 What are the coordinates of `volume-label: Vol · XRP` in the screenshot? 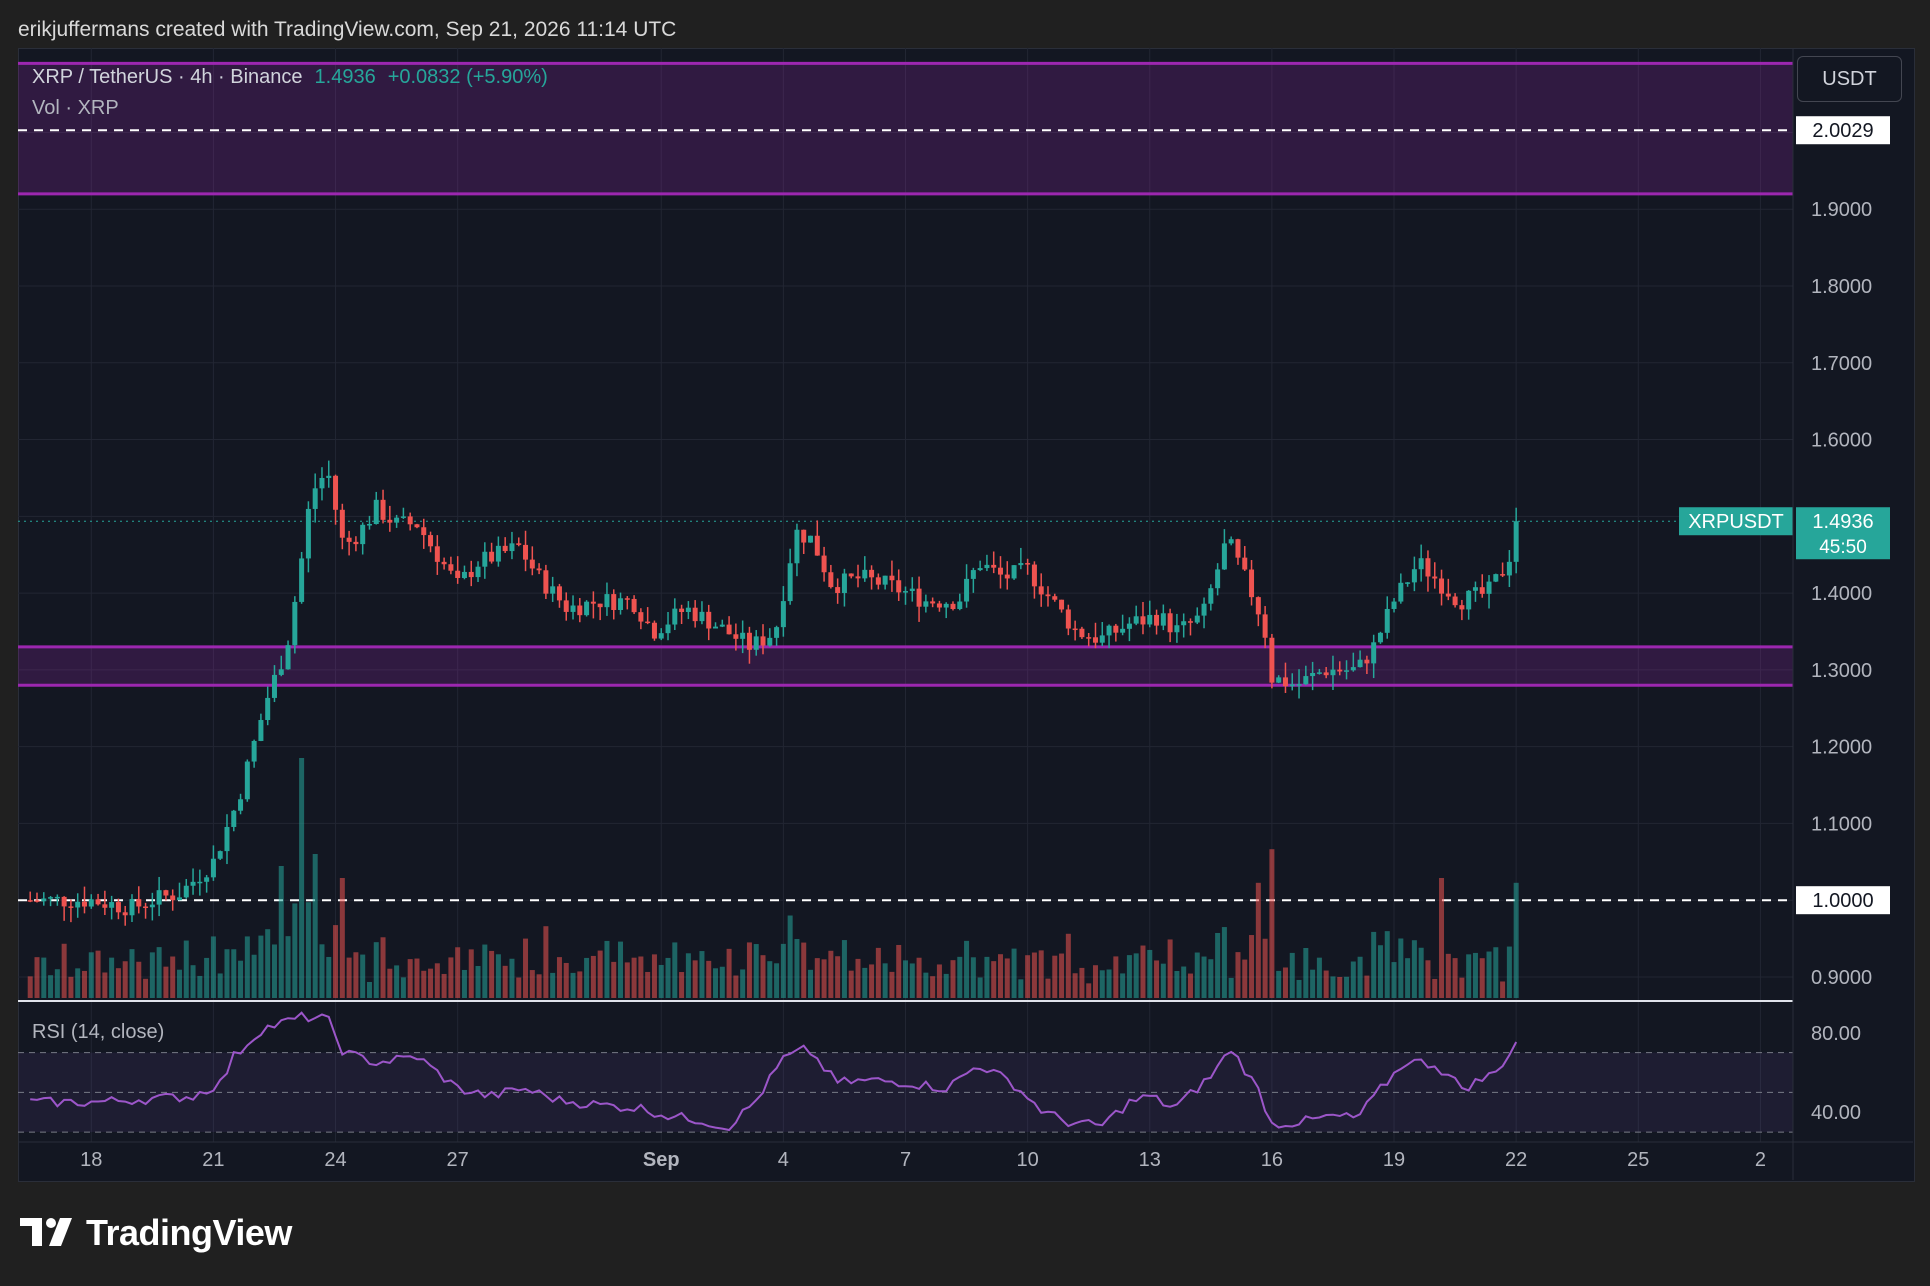 It's located at (75, 108).